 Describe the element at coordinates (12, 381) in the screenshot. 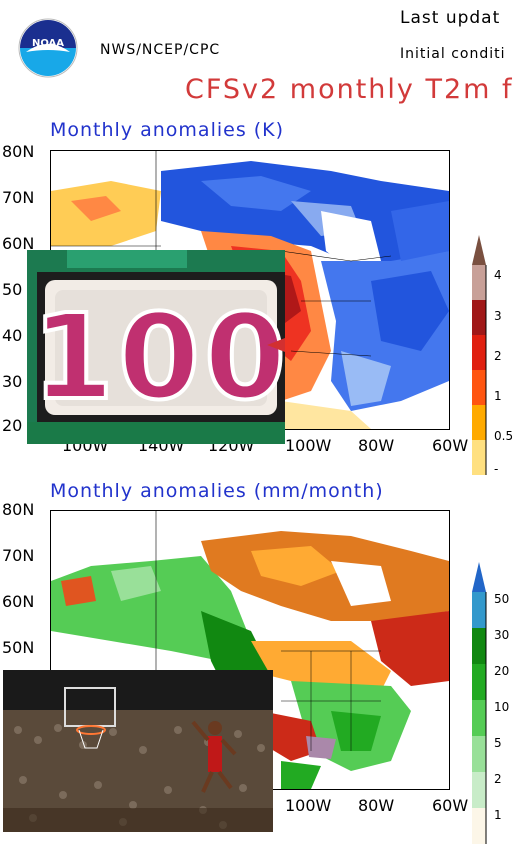

I see `map1-lat-label: 30` at that location.